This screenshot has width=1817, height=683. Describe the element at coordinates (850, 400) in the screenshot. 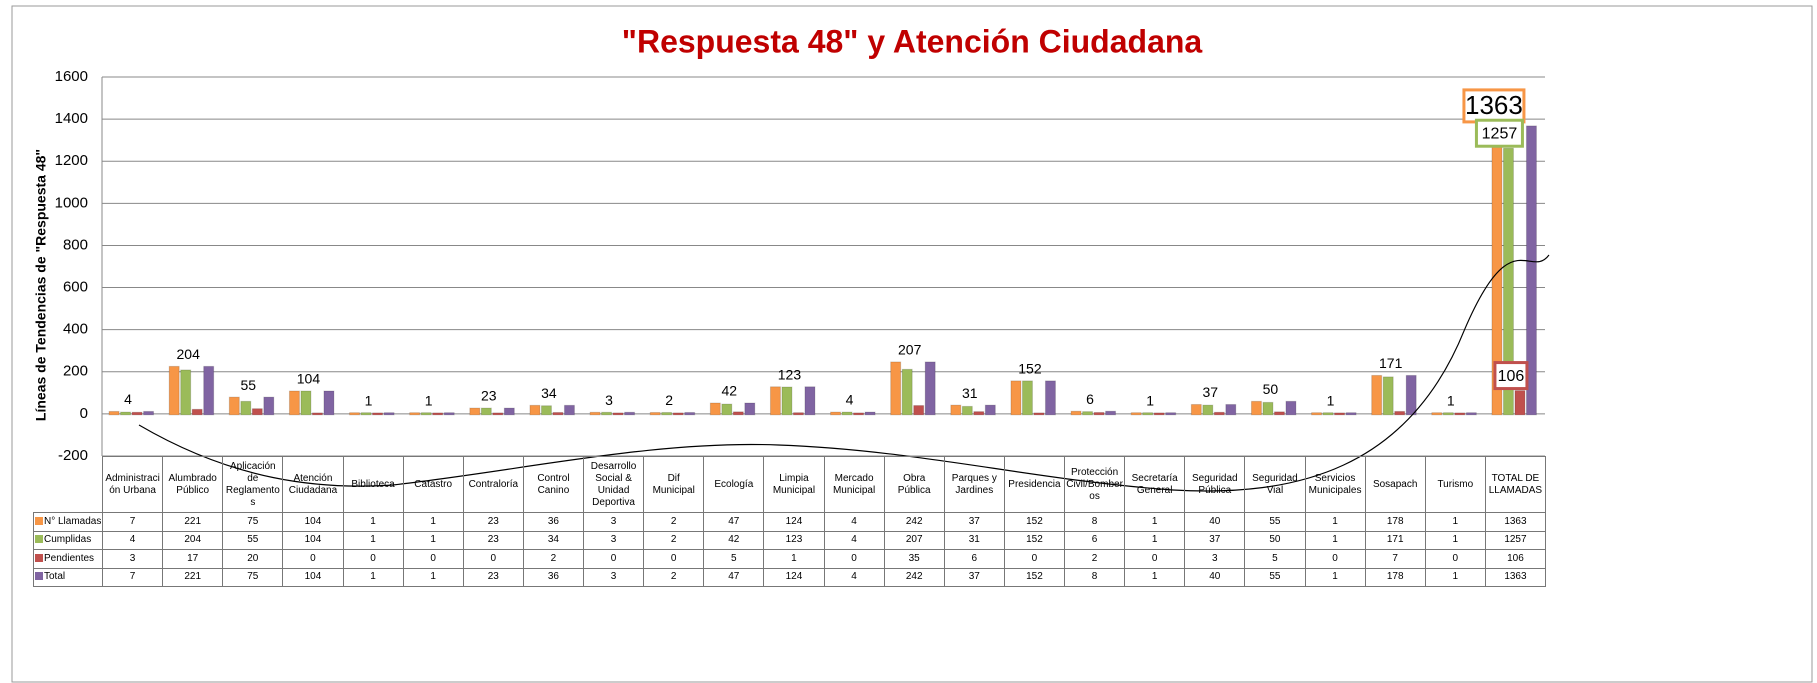

I see `data-label: 4` at that location.